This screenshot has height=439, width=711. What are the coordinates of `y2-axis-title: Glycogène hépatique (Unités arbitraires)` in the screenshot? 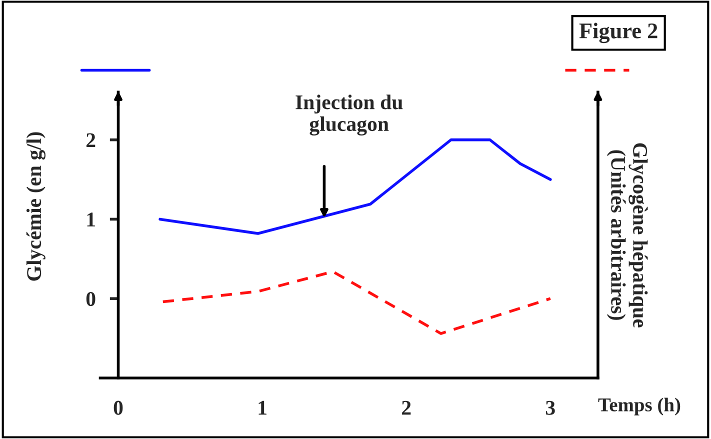 It's located at (627, 235).